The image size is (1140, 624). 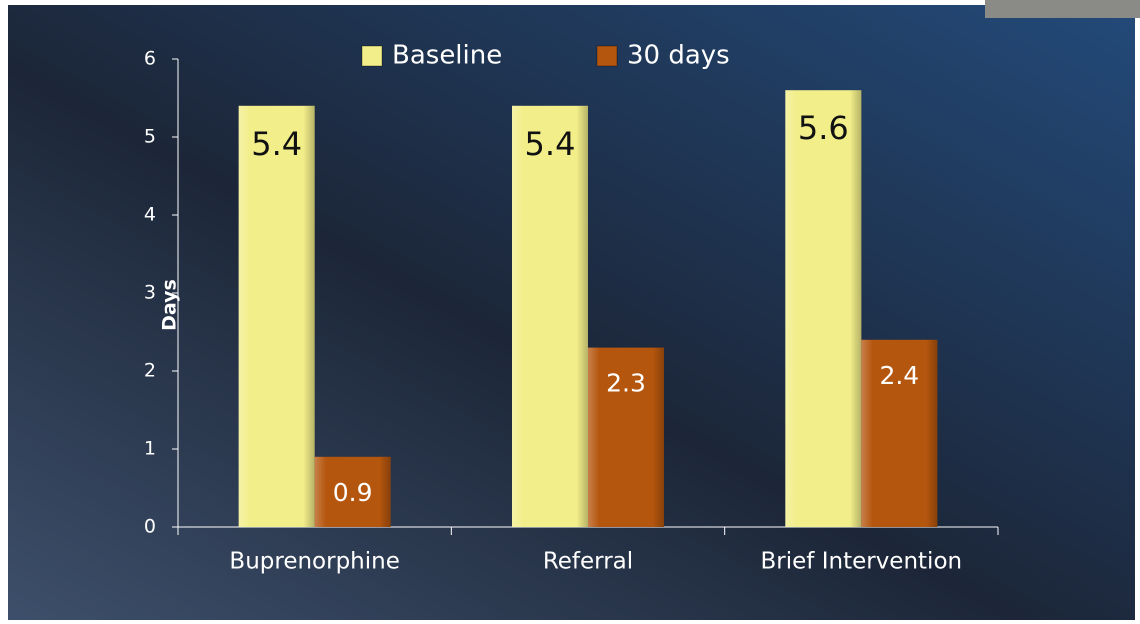 I want to click on y-tick-label: 3, so click(x=150, y=293).